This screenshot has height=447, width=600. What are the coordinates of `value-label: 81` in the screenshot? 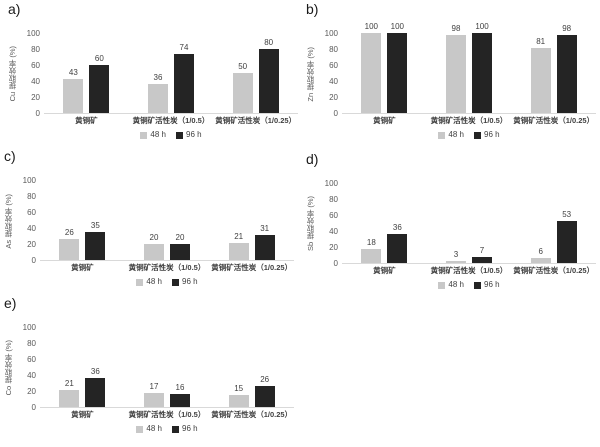 It's located at (541, 42).